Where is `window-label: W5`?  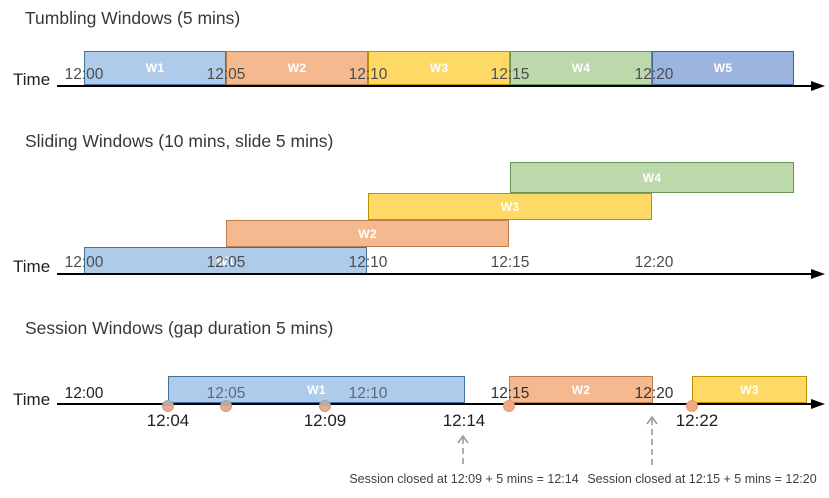
window-label: W5 is located at coordinates (723, 68).